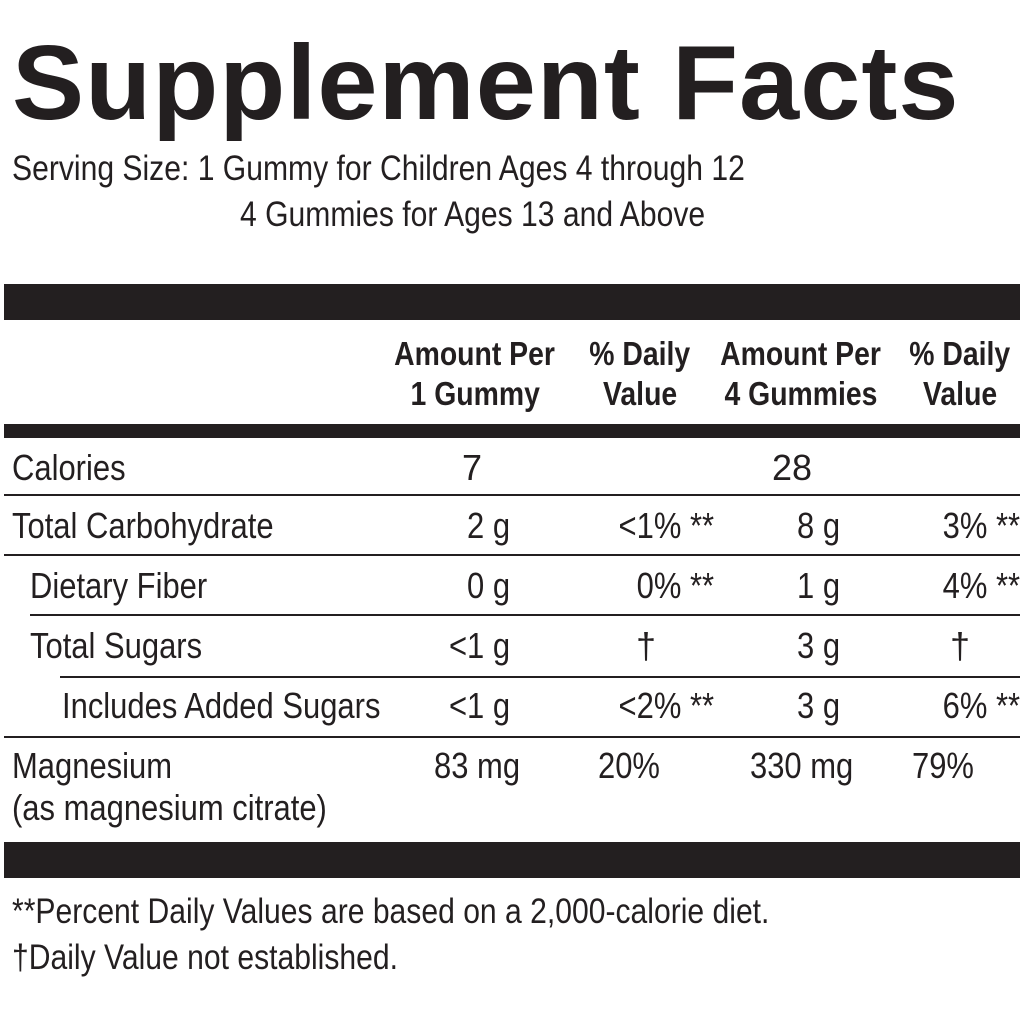 The height and width of the screenshot is (1024, 1024). I want to click on row-dv4-added-sugars: 6% **, so click(981, 705).